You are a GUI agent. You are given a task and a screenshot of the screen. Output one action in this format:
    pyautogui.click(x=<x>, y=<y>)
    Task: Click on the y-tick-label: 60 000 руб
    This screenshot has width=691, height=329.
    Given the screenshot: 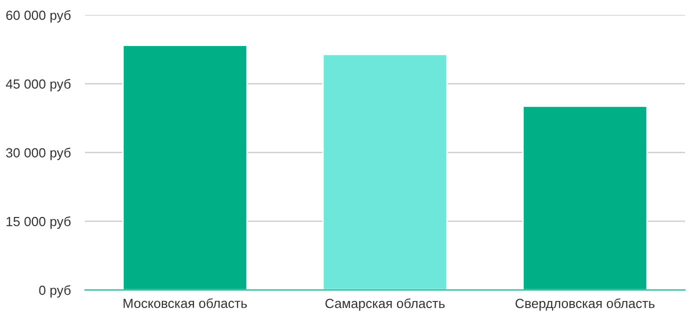 What is the action you would take?
    pyautogui.click(x=38, y=16)
    